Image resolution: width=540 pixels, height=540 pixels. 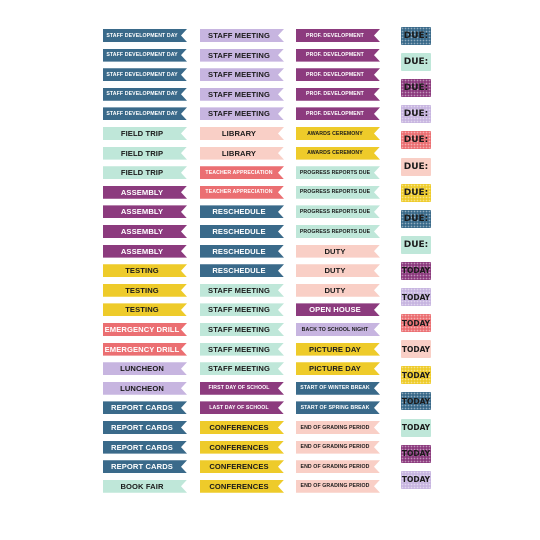 I want to click on sticker-flag: START OF SPRING BREAK, so click(x=338, y=407).